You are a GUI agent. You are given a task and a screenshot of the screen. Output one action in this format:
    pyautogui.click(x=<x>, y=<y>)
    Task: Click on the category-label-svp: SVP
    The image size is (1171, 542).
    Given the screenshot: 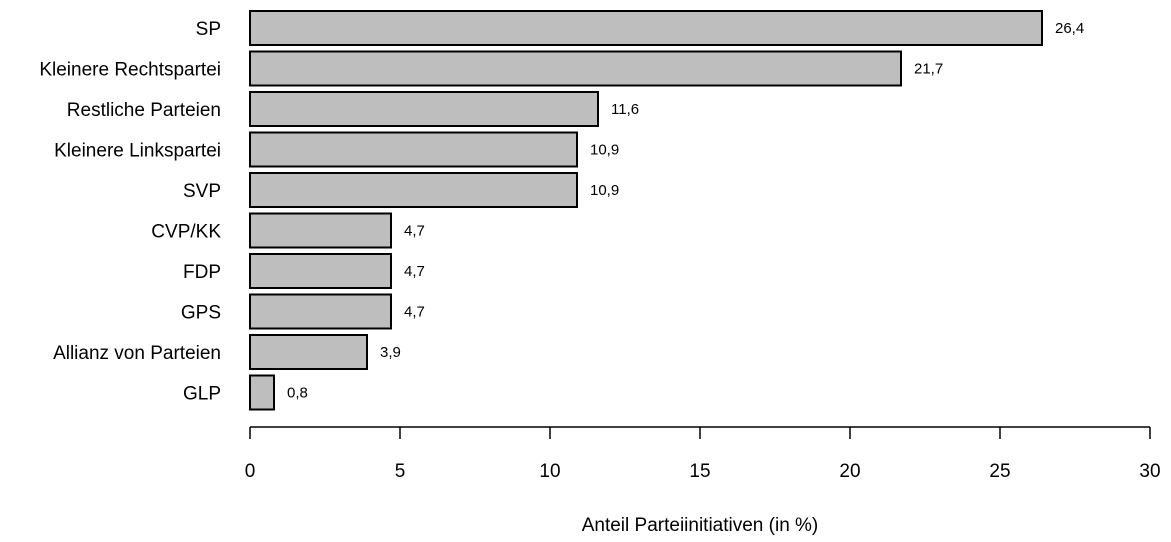 What is the action you would take?
    pyautogui.click(x=202, y=191)
    